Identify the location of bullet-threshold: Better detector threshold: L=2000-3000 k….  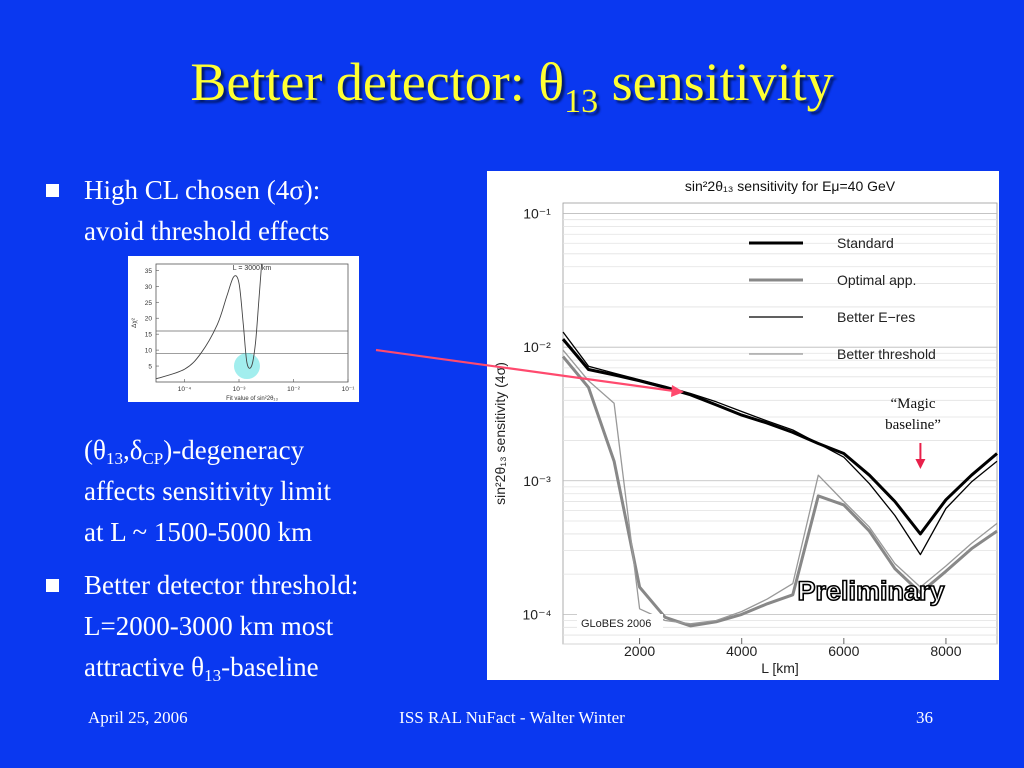
(260, 626).